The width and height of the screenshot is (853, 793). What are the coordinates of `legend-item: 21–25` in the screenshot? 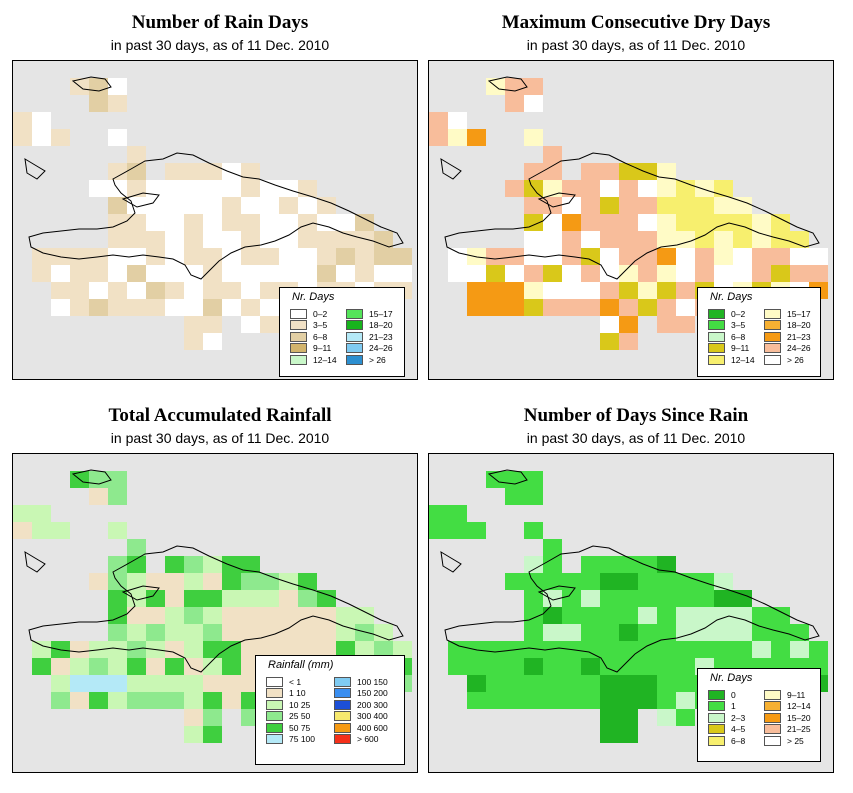 It's located at (787, 729).